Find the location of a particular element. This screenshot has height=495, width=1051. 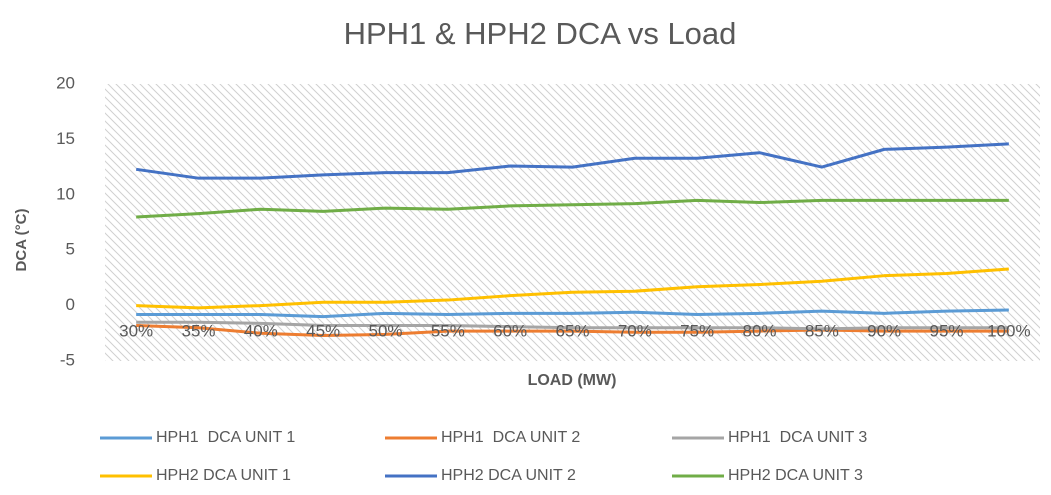

x-tick-label: 80% is located at coordinates (759, 330).